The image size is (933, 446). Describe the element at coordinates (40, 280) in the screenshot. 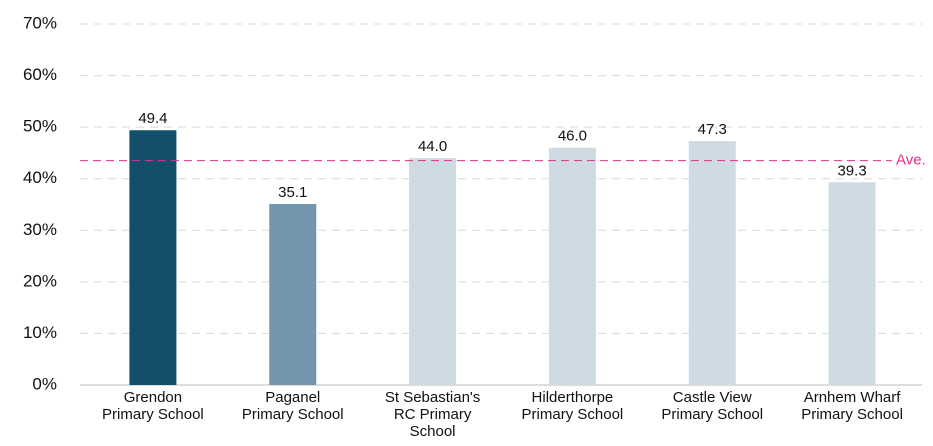

I see `y-tick-label: 20%` at that location.